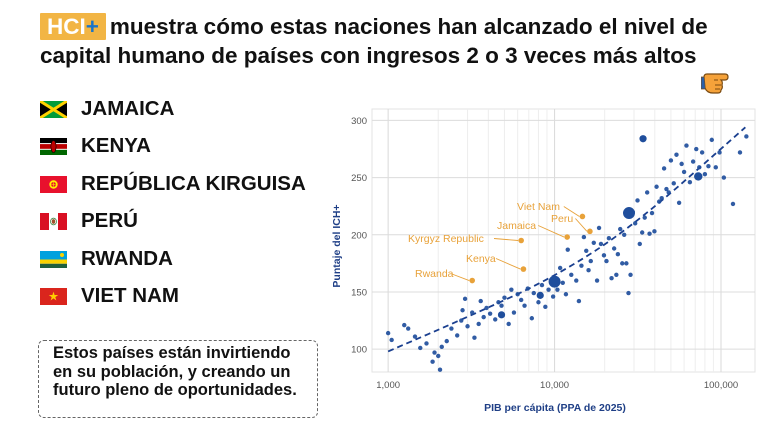 Image resolution: width=780 pixels, height=439 pixels. Describe the element at coordinates (66, 26) in the screenshot. I see `hci-badge-main: HCI` at that location.